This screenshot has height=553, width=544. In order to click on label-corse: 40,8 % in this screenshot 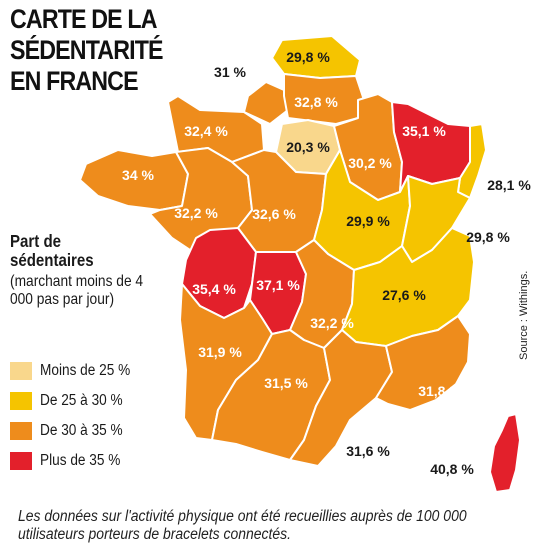, I will do `click(452, 469)`.